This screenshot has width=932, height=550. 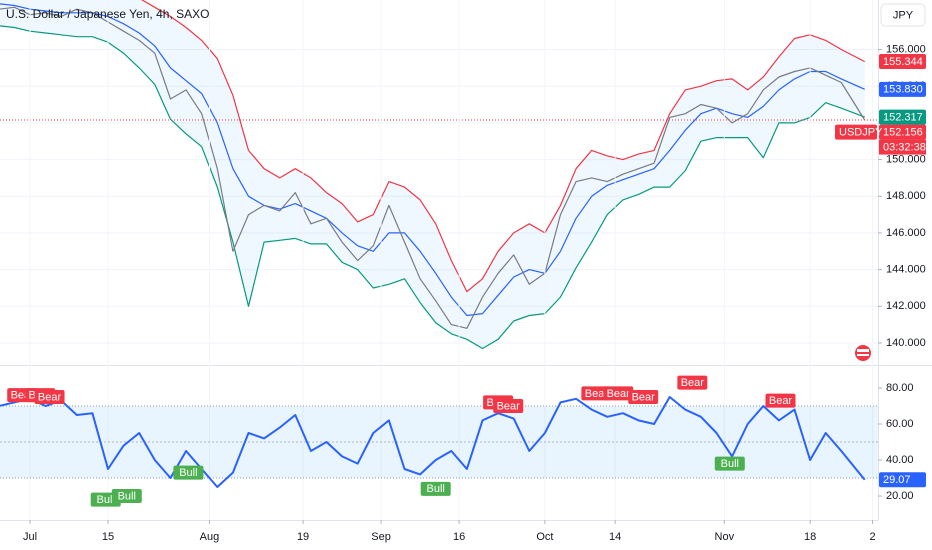 I want to click on countdown: 03:32:38, so click(x=904, y=147).